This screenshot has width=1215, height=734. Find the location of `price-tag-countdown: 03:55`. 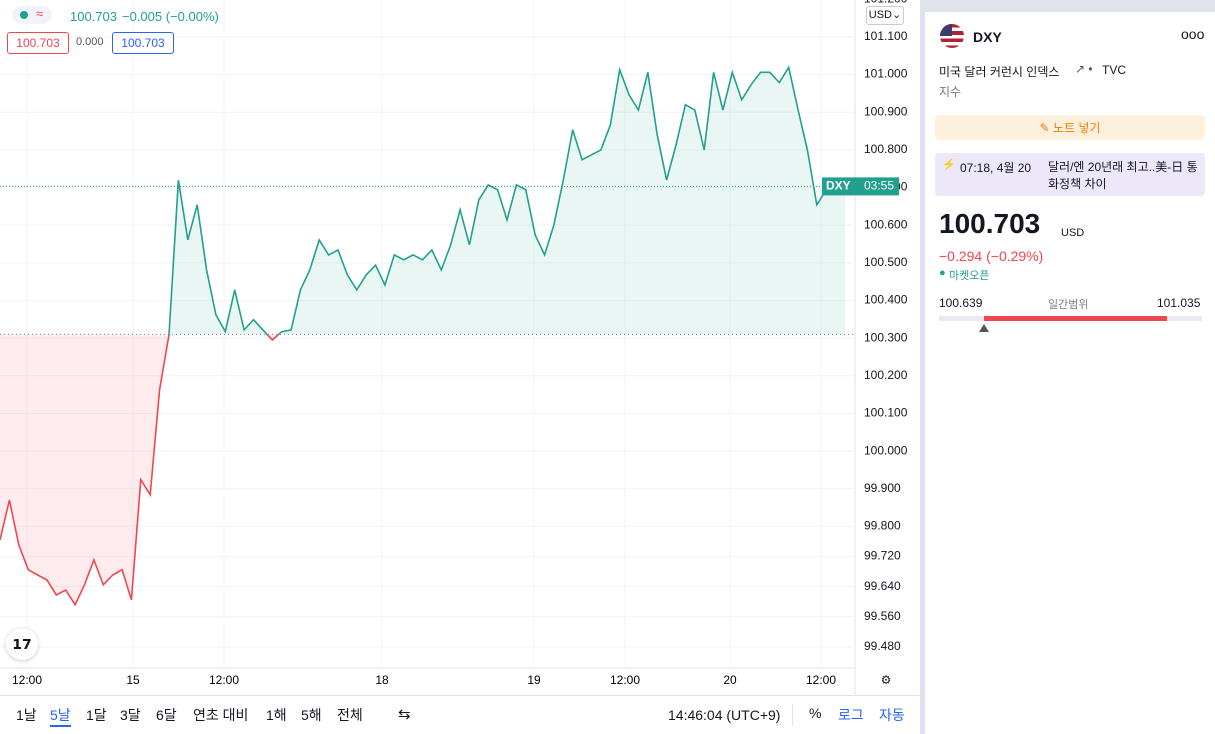

price-tag-countdown: 03:55 is located at coordinates (879, 186).